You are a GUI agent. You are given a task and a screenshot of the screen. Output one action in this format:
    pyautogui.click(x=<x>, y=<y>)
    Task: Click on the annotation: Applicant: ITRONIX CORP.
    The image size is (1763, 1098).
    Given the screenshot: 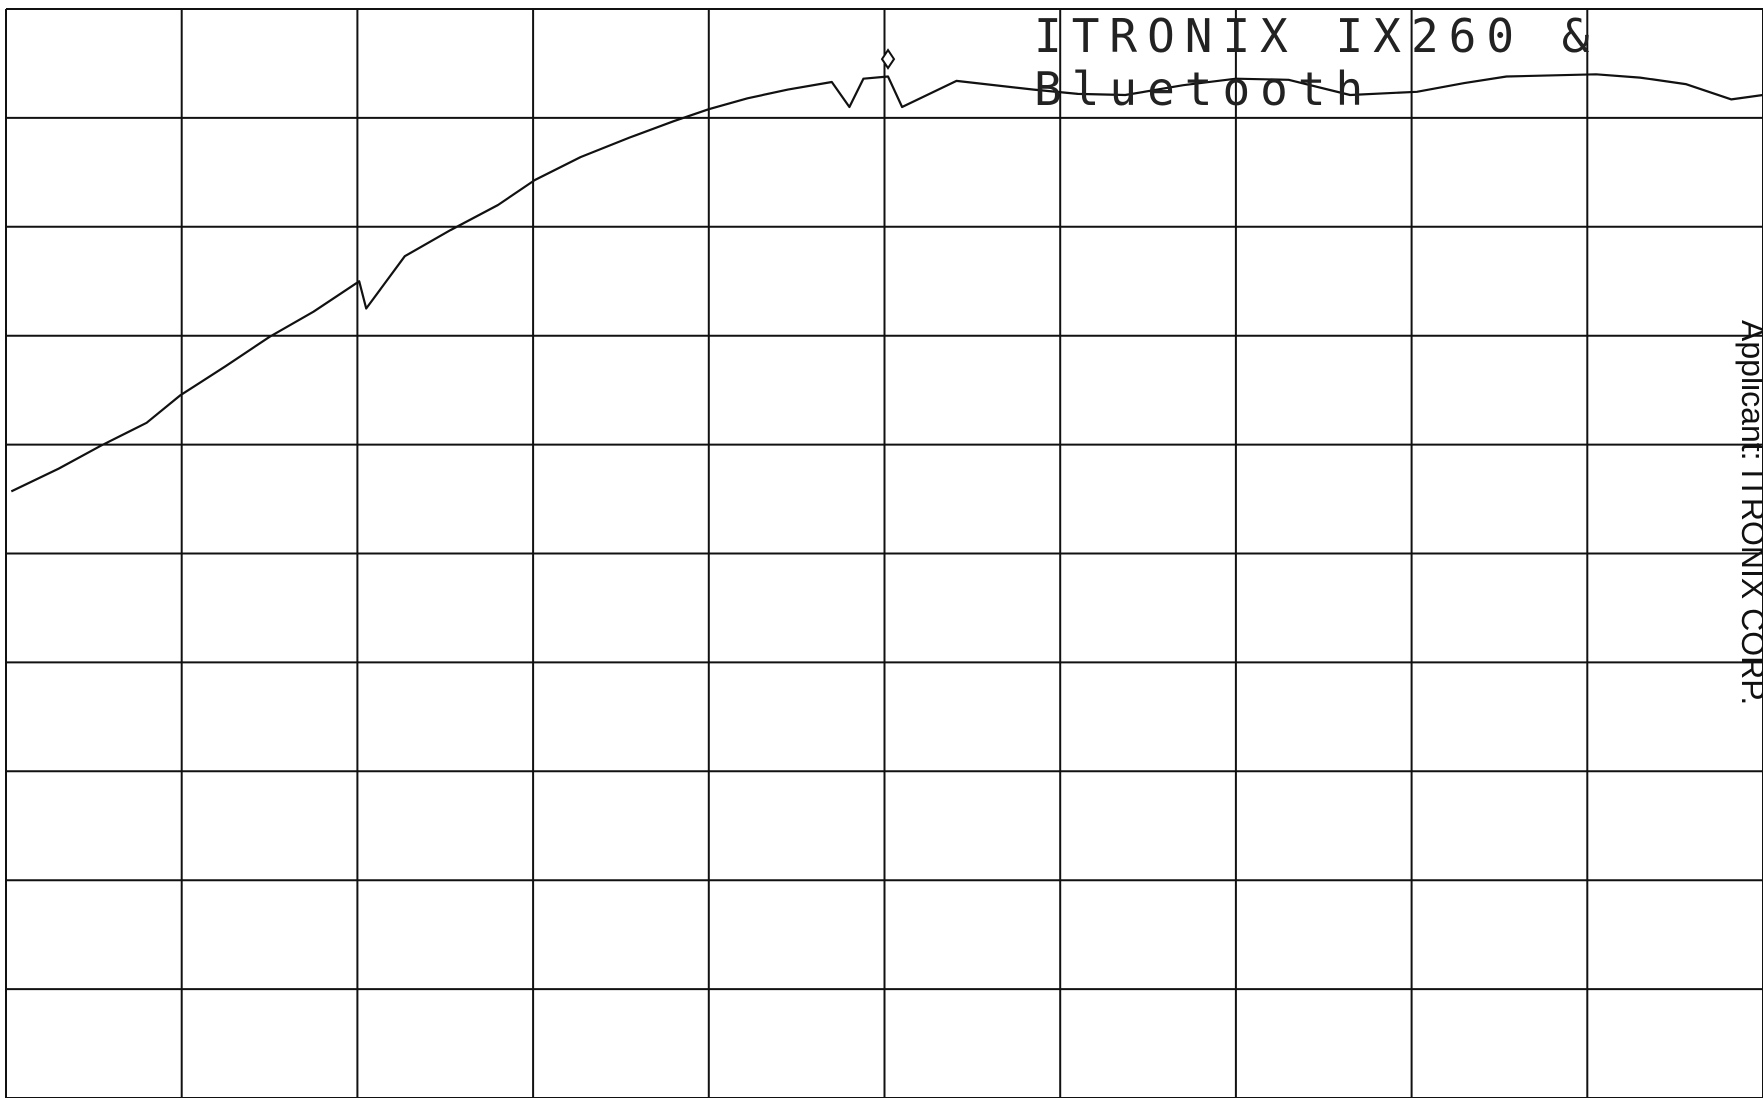 What is the action you would take?
    pyautogui.click(x=1749, y=512)
    